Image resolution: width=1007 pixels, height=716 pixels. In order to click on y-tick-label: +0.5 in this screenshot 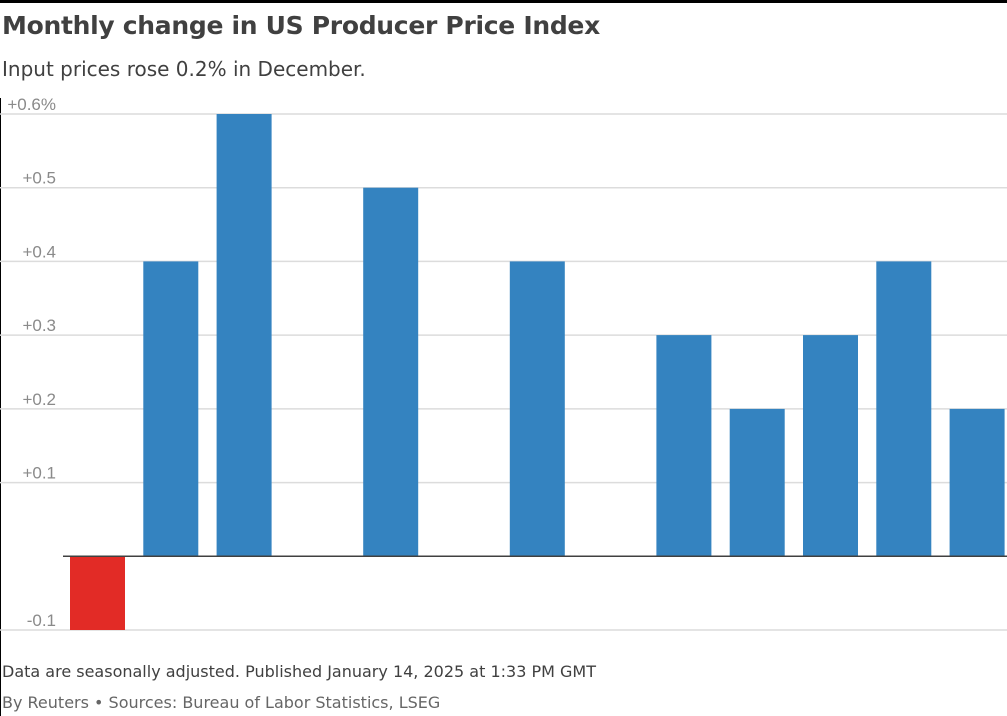, I will do `click(39, 178)`.